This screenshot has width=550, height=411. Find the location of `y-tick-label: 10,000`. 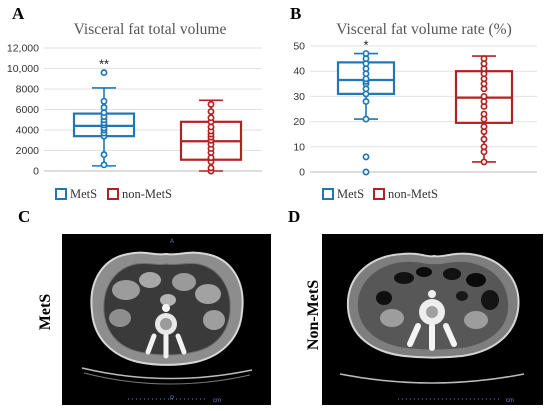

y-tick-label: 10,000 is located at coordinates (23, 69).